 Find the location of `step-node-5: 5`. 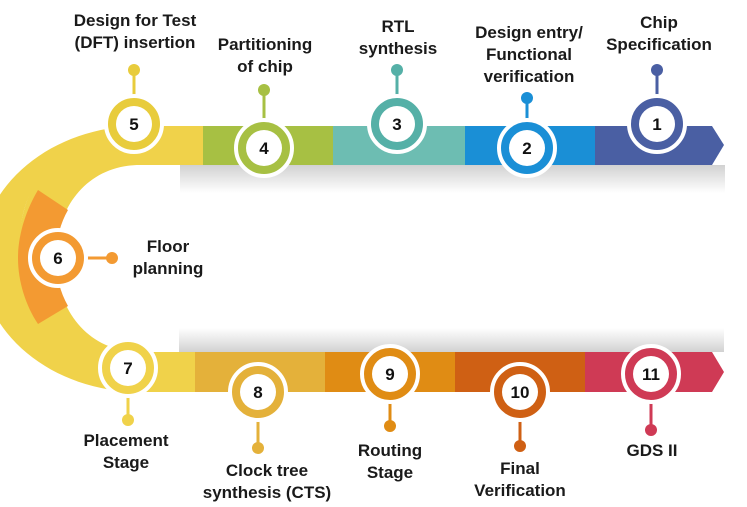

step-node-5: 5 is located at coordinates (134, 109).